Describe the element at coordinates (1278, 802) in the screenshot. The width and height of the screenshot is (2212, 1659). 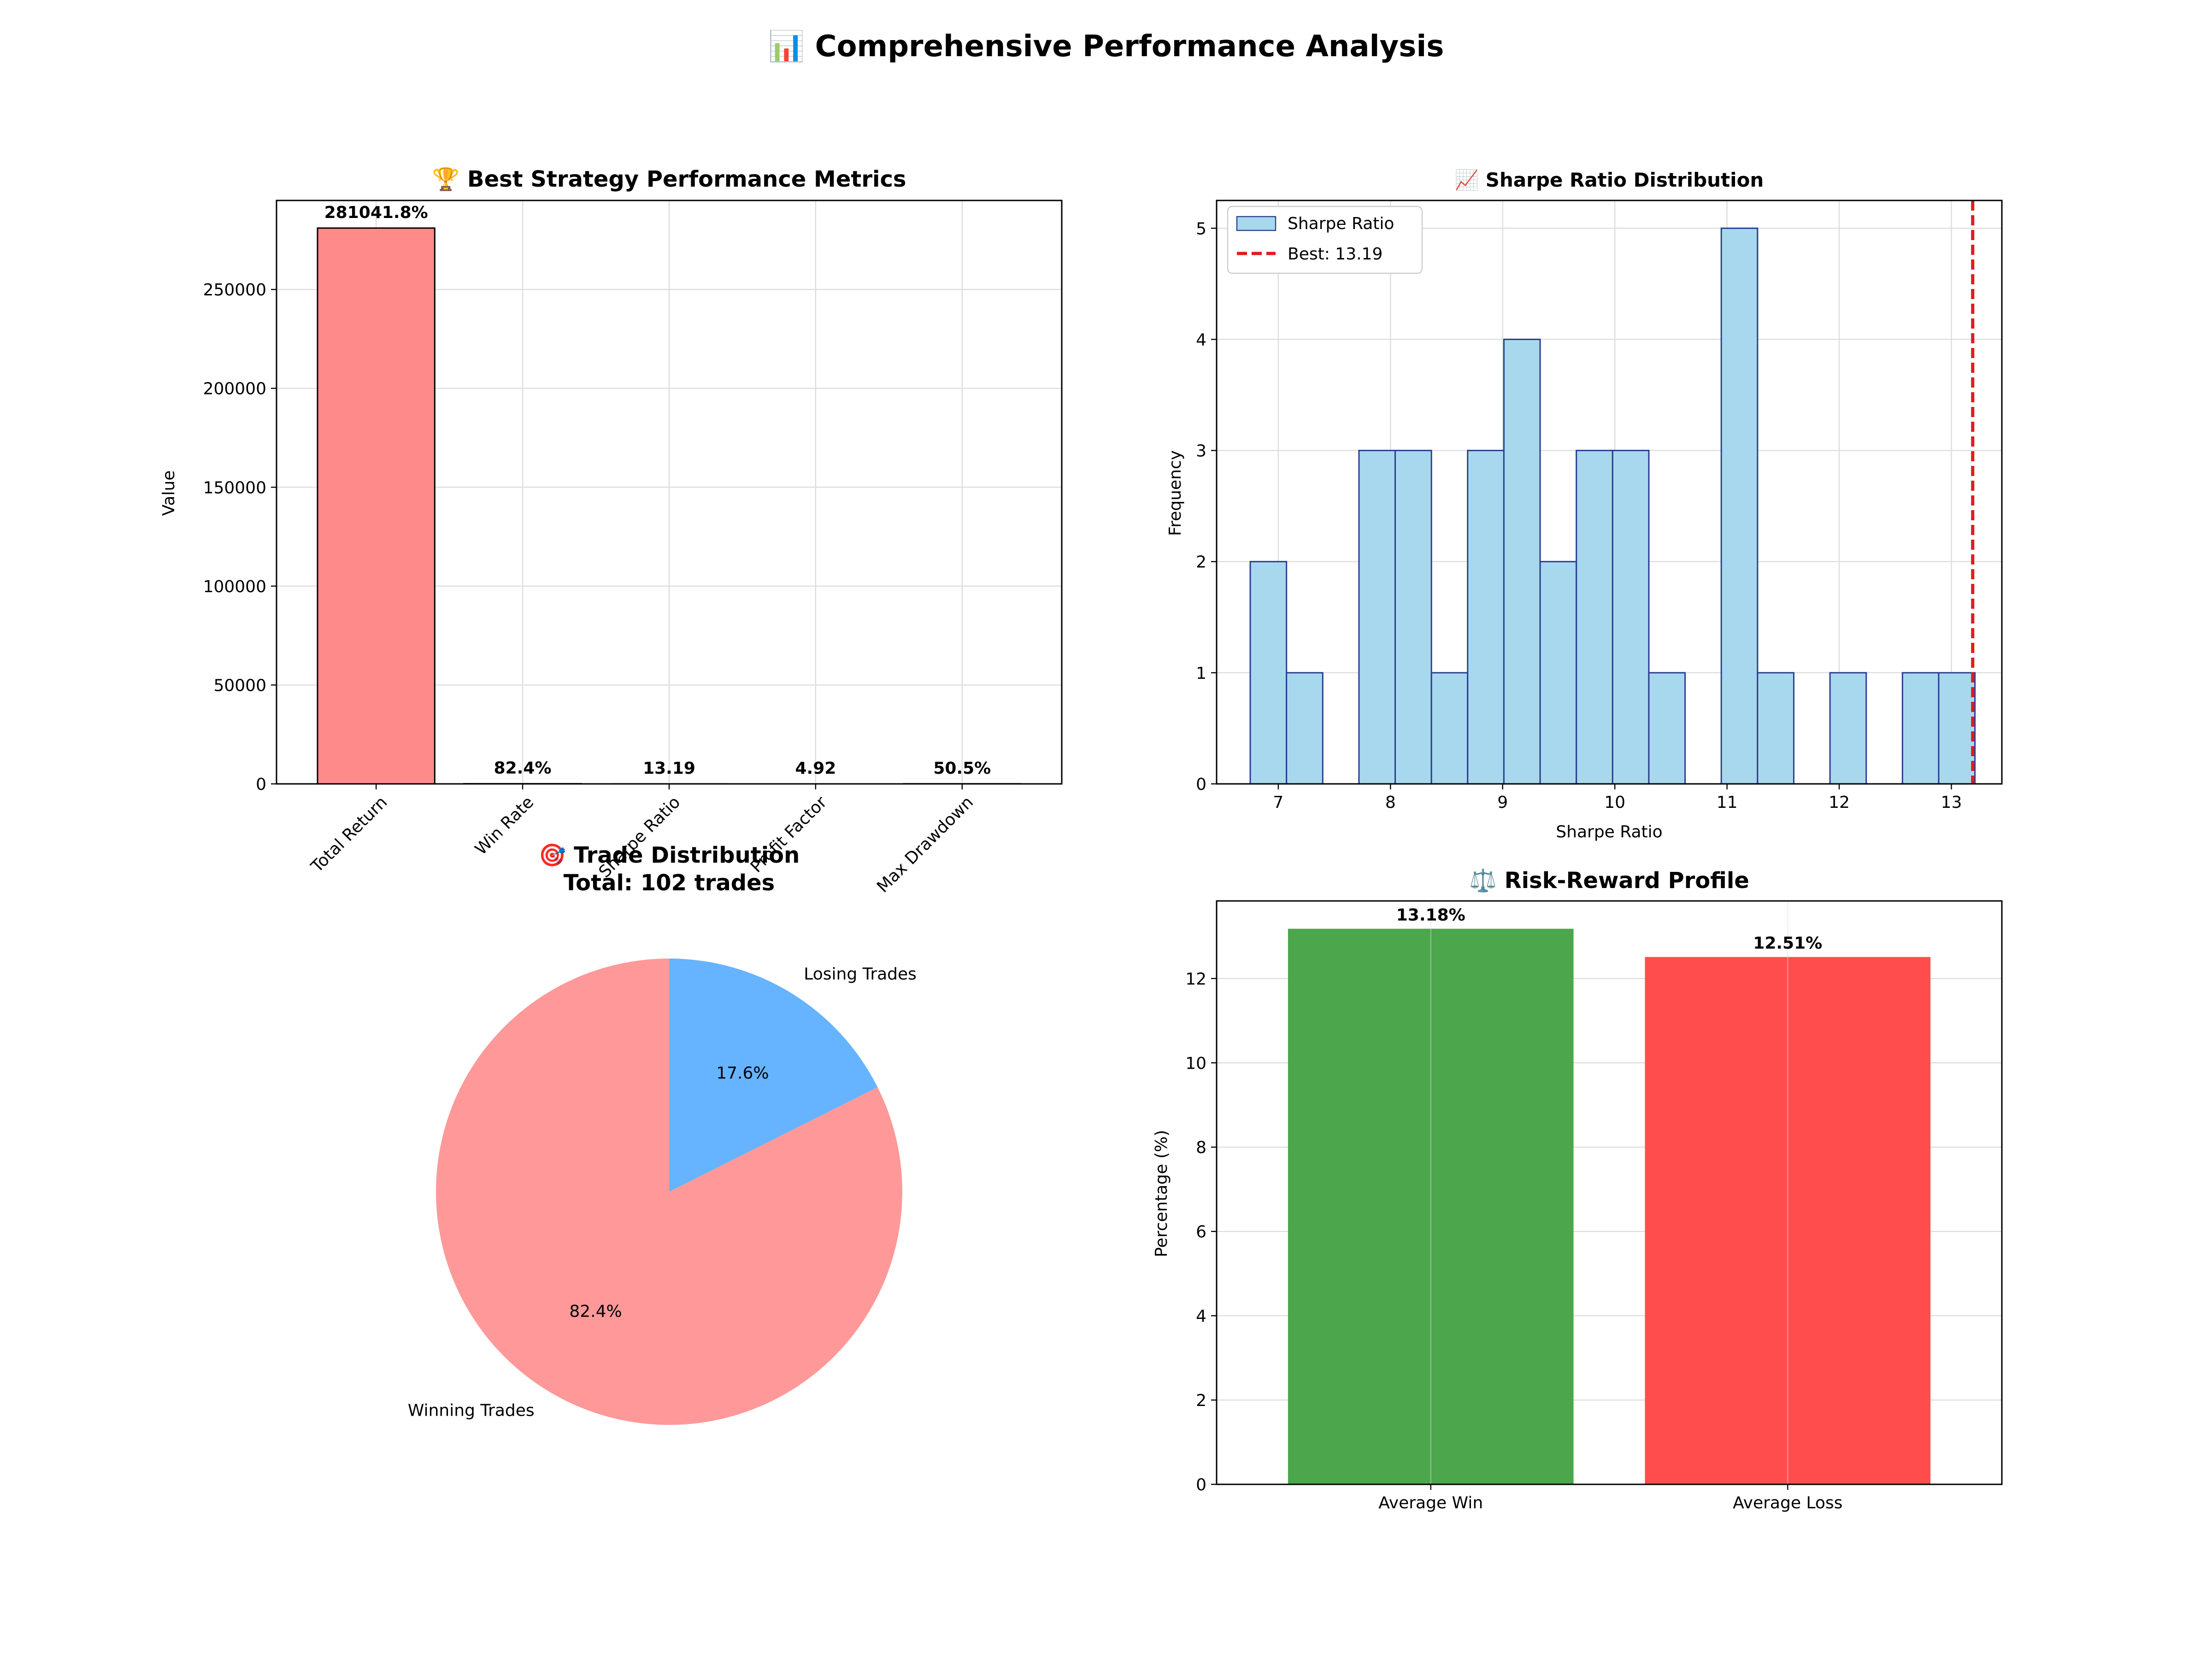
I see `sharpe-x-tick-label: 7` at that location.